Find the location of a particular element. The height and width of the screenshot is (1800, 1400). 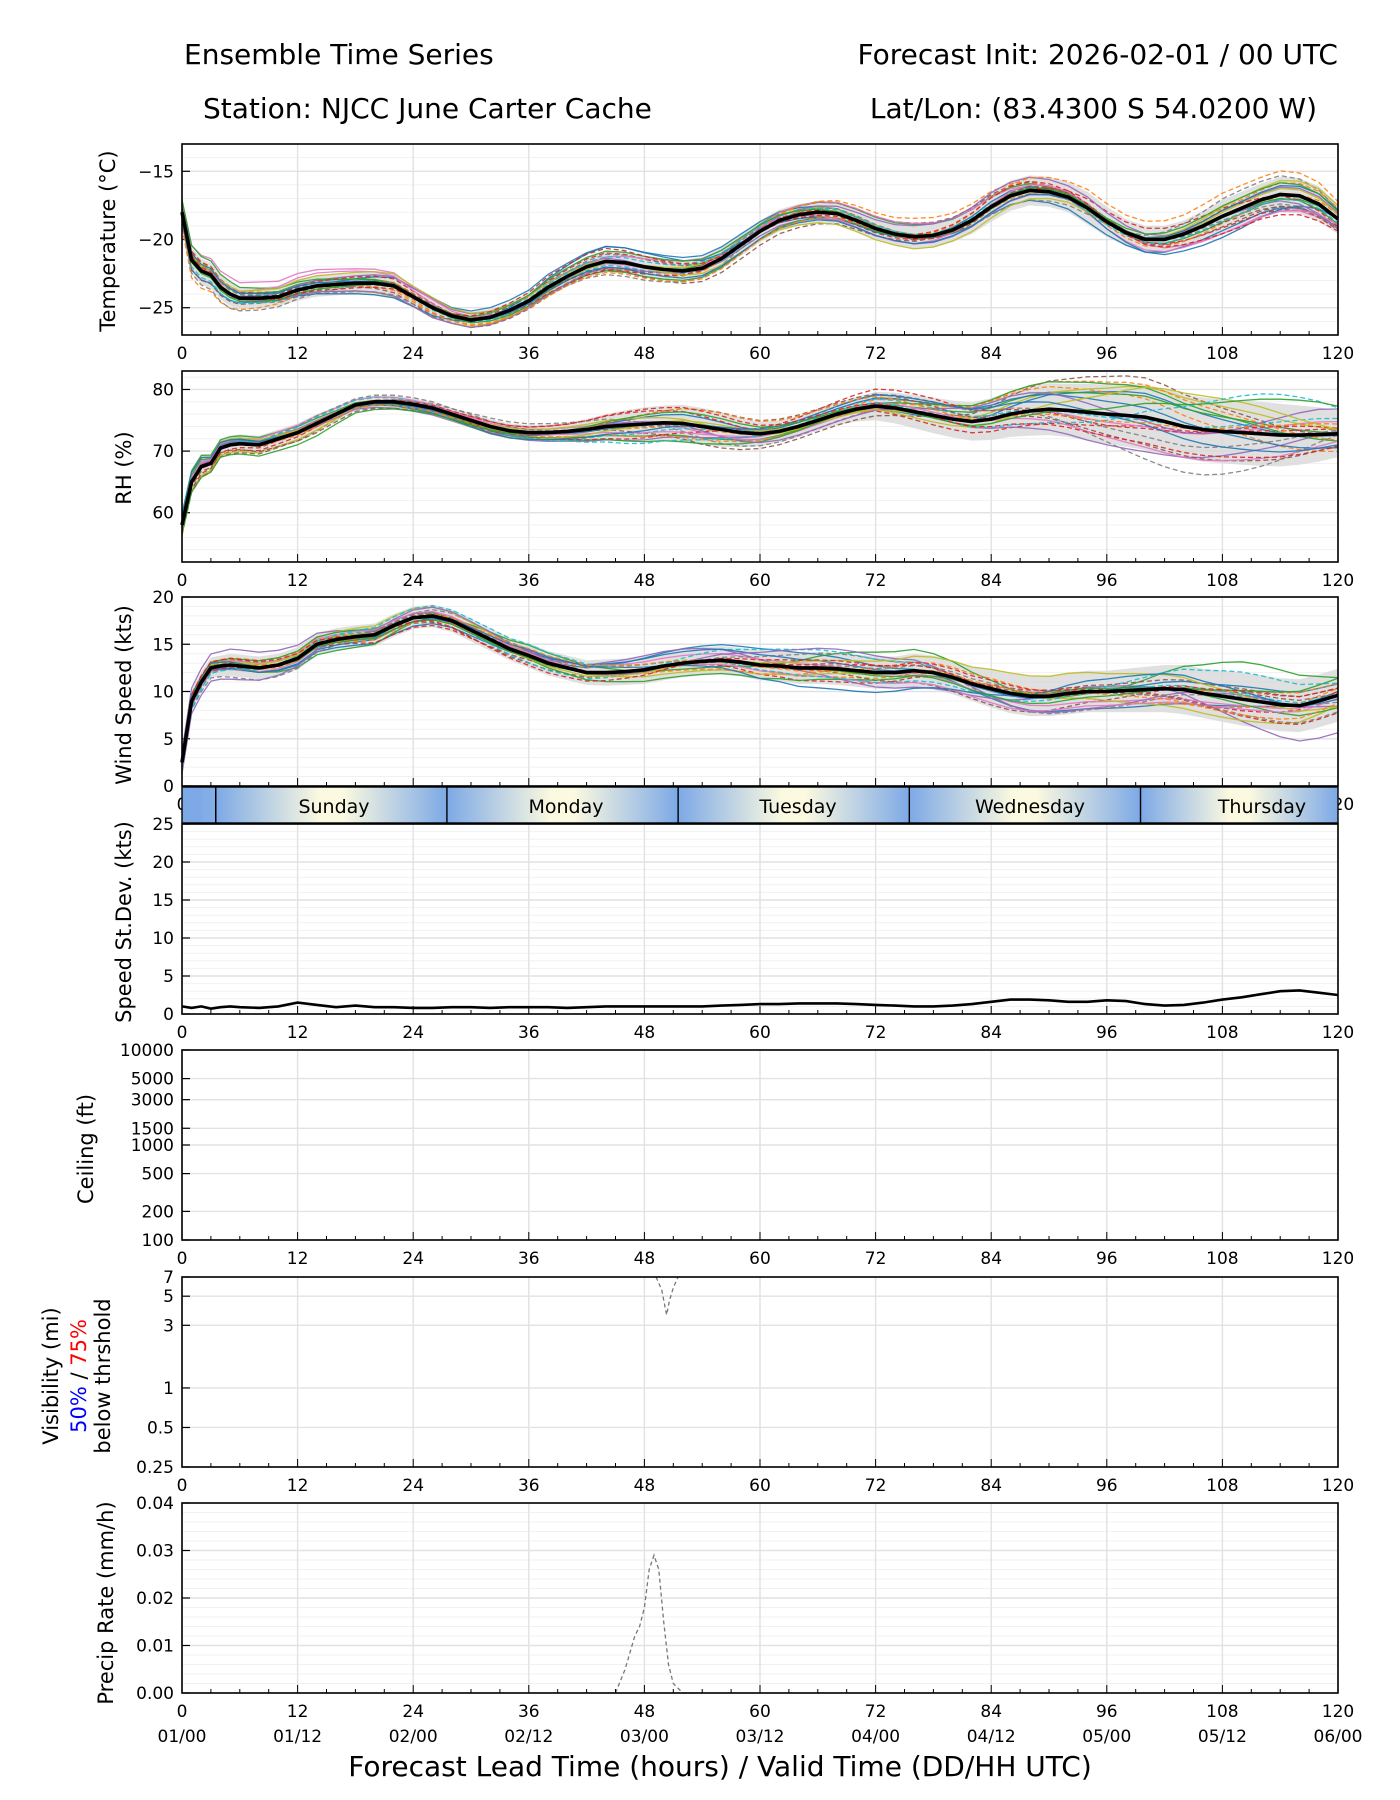

visibility-ylabel-line2: 50% / 75% is located at coordinates (79, 1376).